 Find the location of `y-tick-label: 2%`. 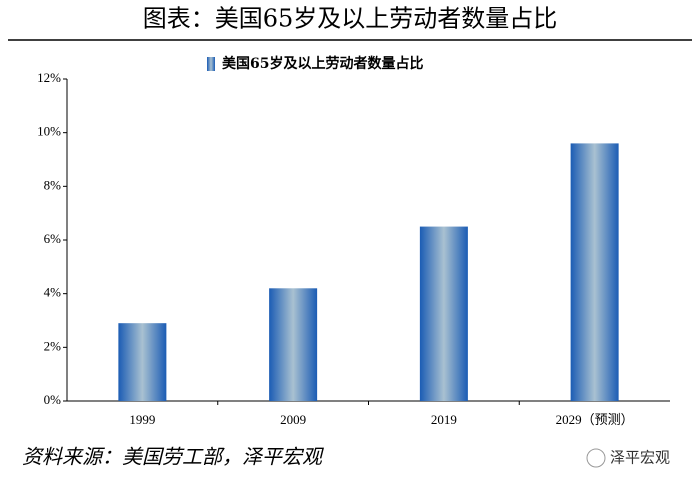

y-tick-label: 2% is located at coordinates (53, 345).